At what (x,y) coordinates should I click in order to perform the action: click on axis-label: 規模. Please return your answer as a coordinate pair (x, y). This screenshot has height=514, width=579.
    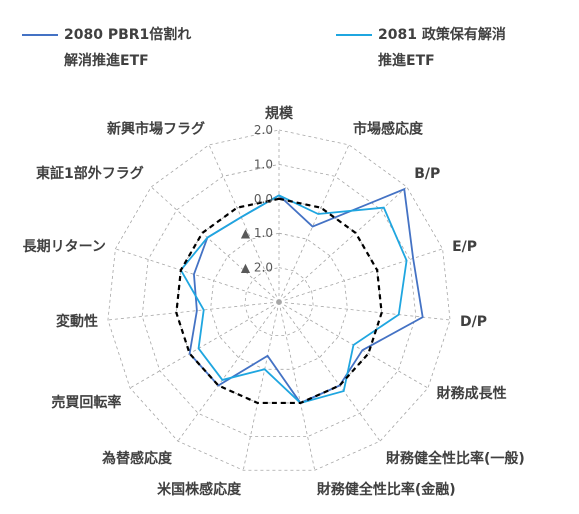
    Looking at the image, I should click on (279, 113).